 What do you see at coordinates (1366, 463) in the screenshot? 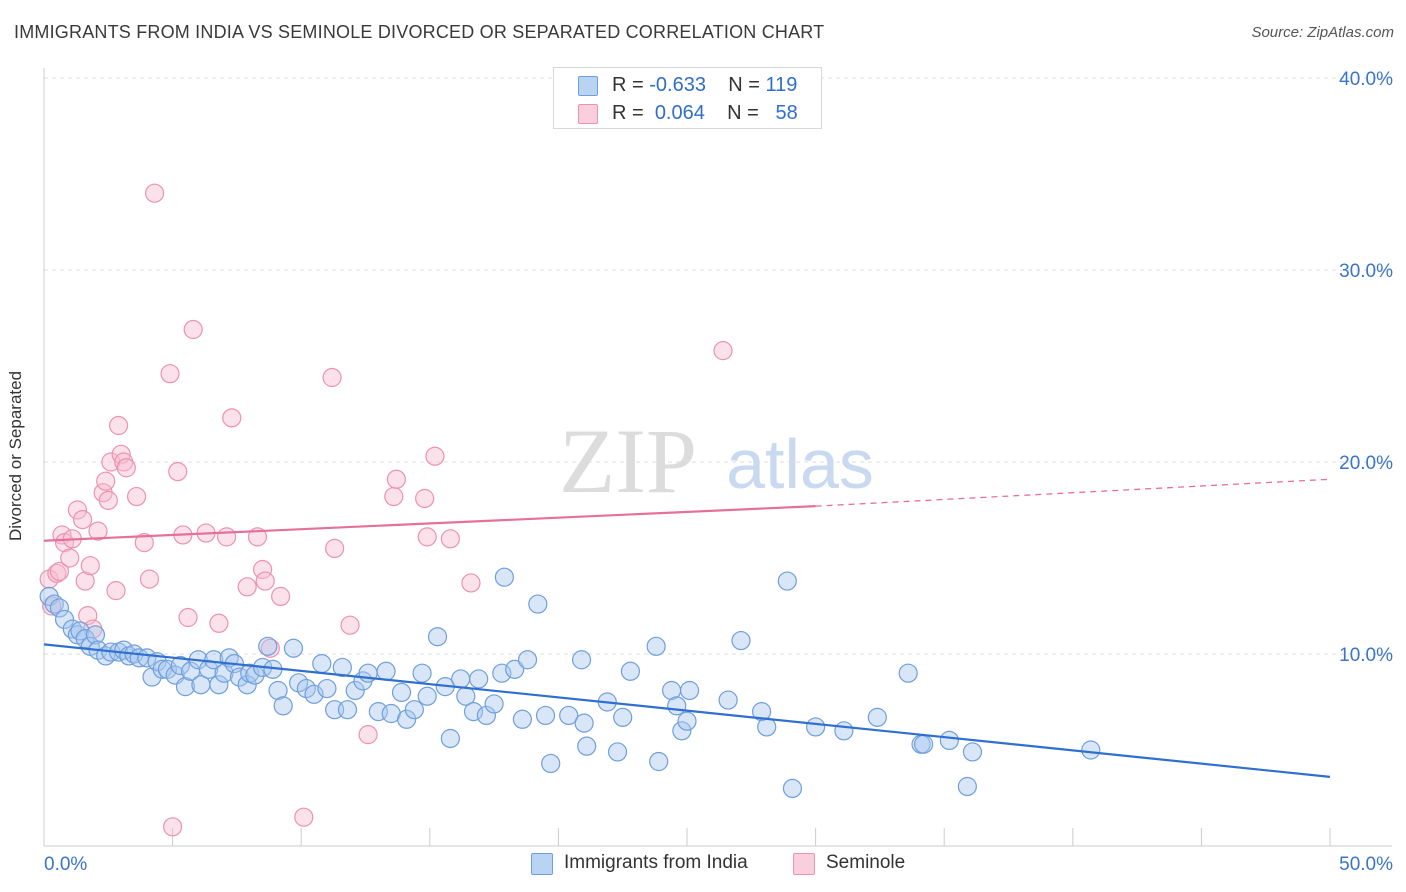
I see `y-tick-label: 20.0%` at bounding box center [1366, 463].